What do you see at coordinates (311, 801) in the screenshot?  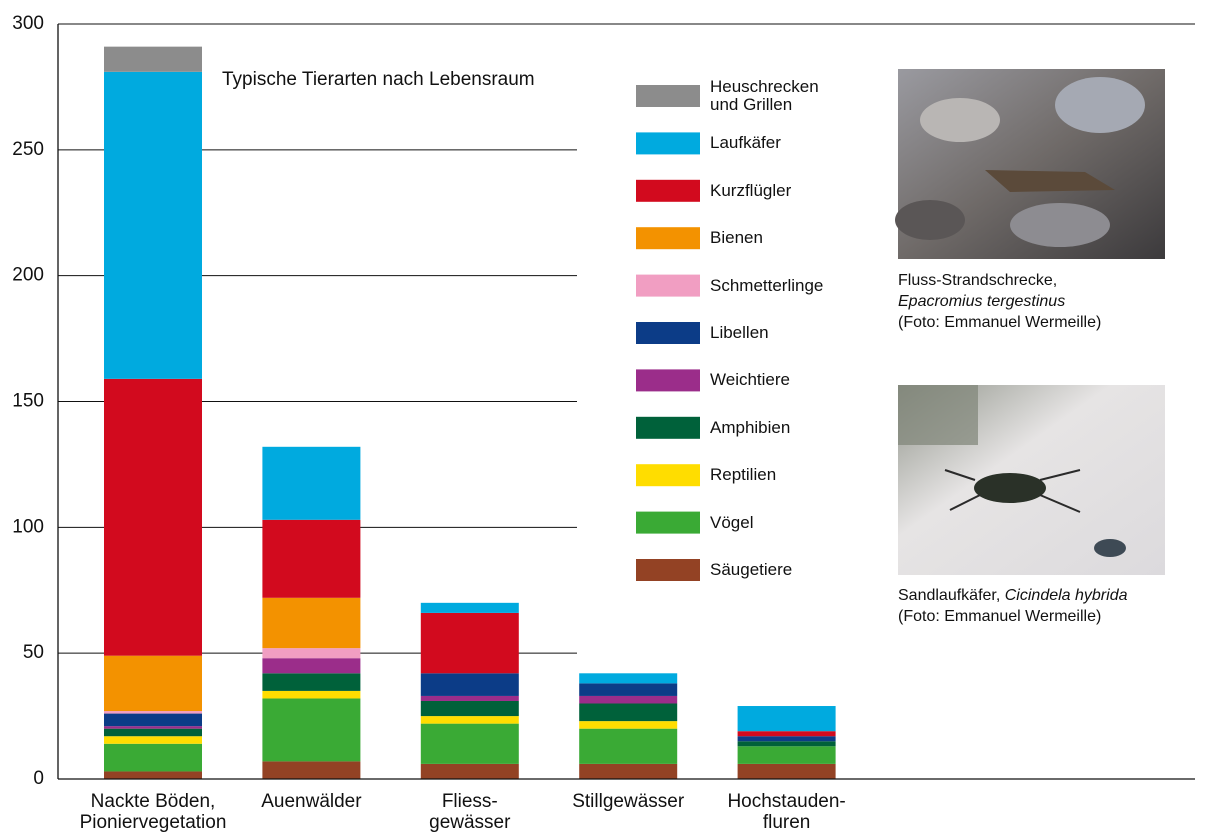 I see `x-tick-label: Auenwälder` at bounding box center [311, 801].